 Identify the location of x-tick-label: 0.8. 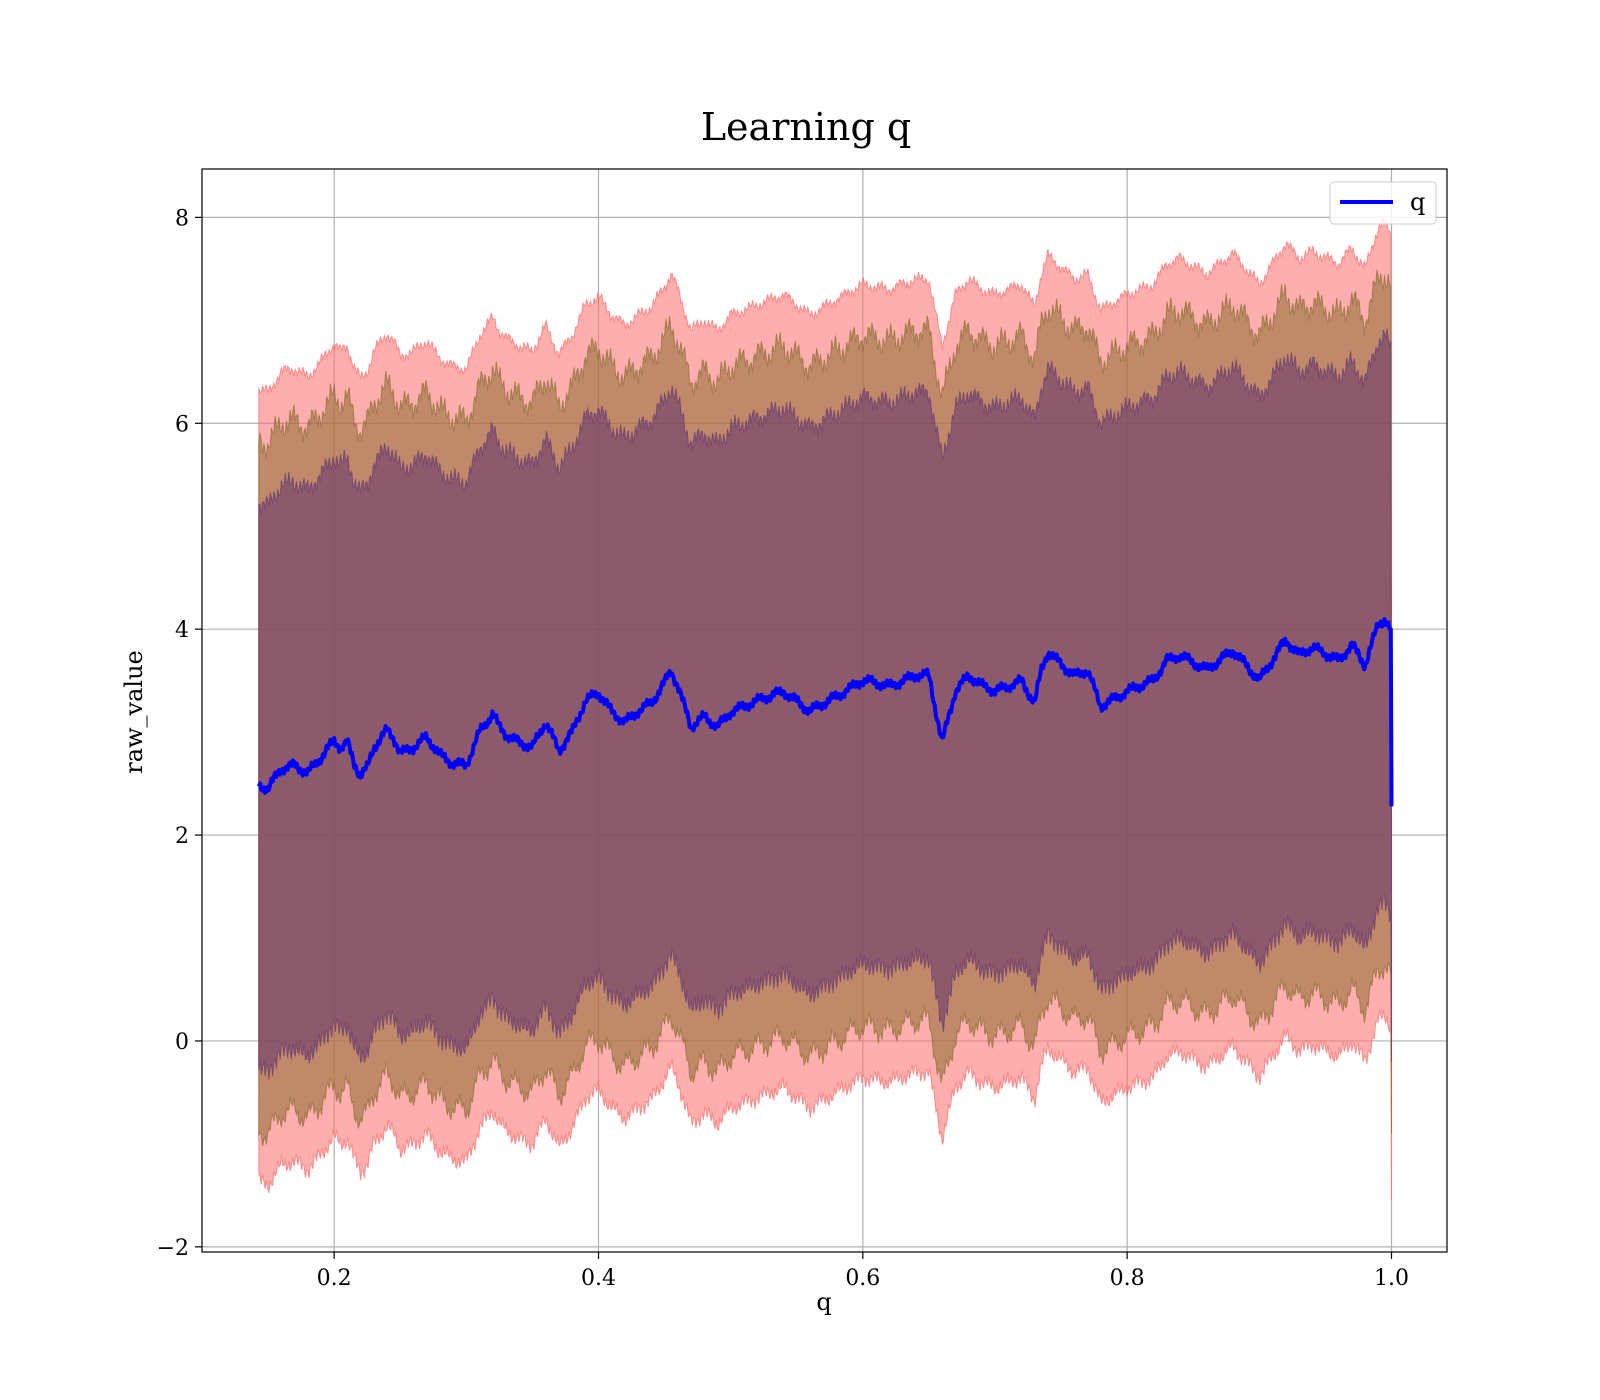
(1127, 1278).